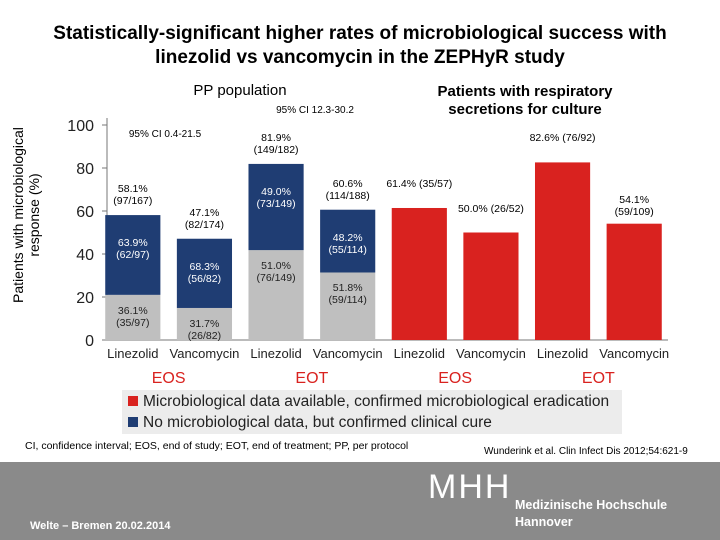 Image resolution: width=720 pixels, height=540 pixels. I want to click on segment-label: 31.7% (26/82), so click(204, 329).